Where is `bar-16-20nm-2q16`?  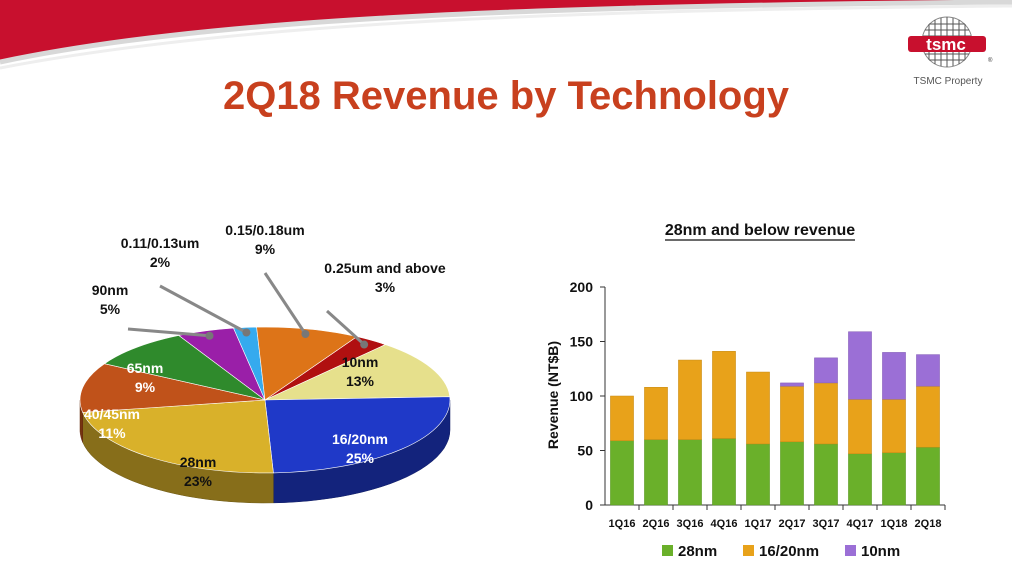 bar-16-20nm-2q16 is located at coordinates (656, 413).